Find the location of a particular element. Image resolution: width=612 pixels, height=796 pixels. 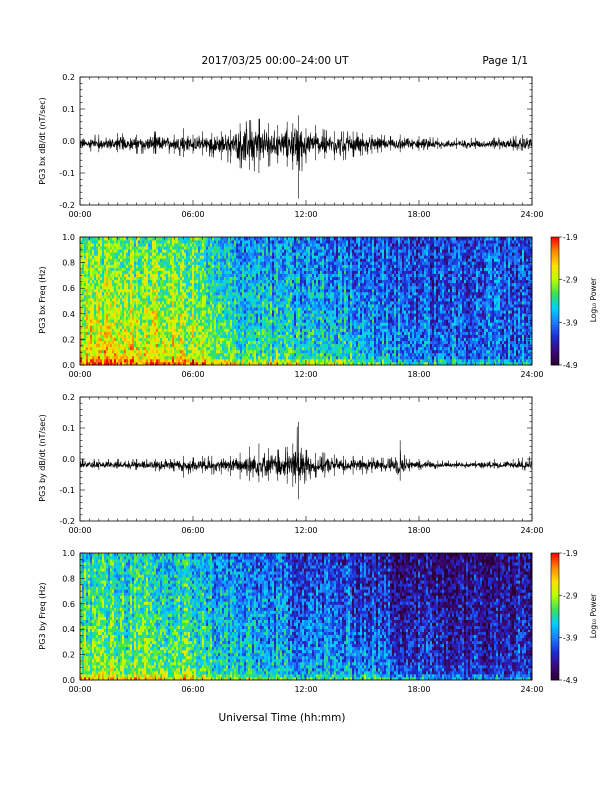

dbdt-x-tick-label: 24:00 is located at coordinates (531, 214).